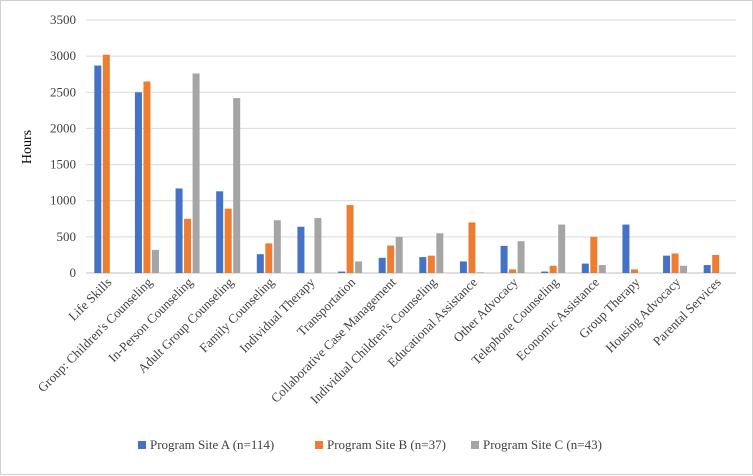 This screenshot has height=476, width=753. What do you see at coordinates (63, 91) in the screenshot?
I see `y-tick-label: 2500` at bounding box center [63, 91].